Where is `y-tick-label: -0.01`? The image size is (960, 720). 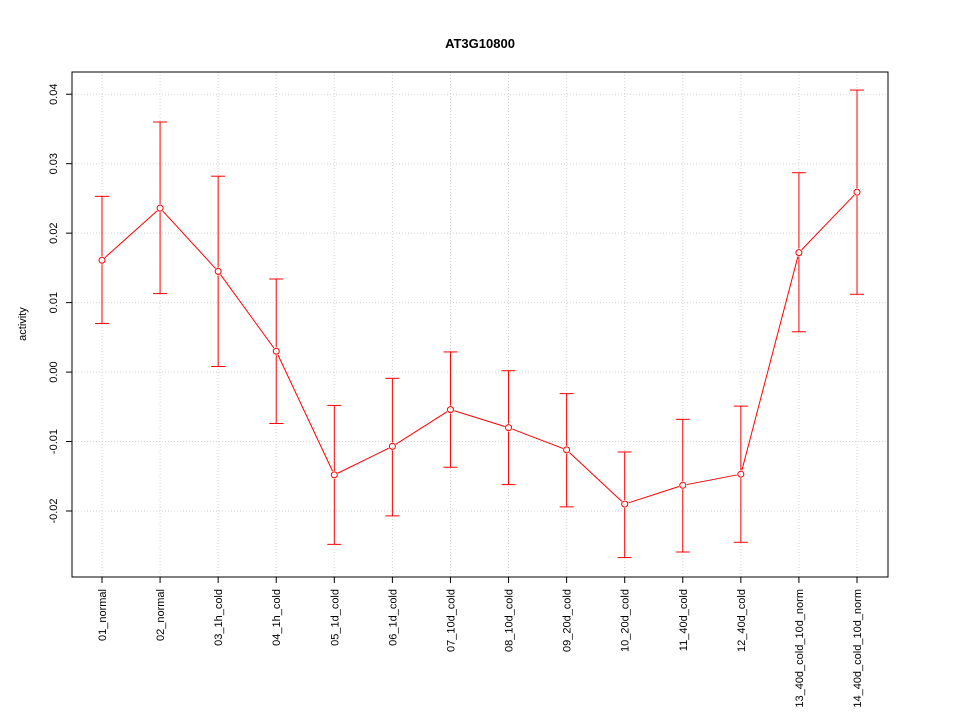 y-tick-label: -0.01 is located at coordinates (54, 441).